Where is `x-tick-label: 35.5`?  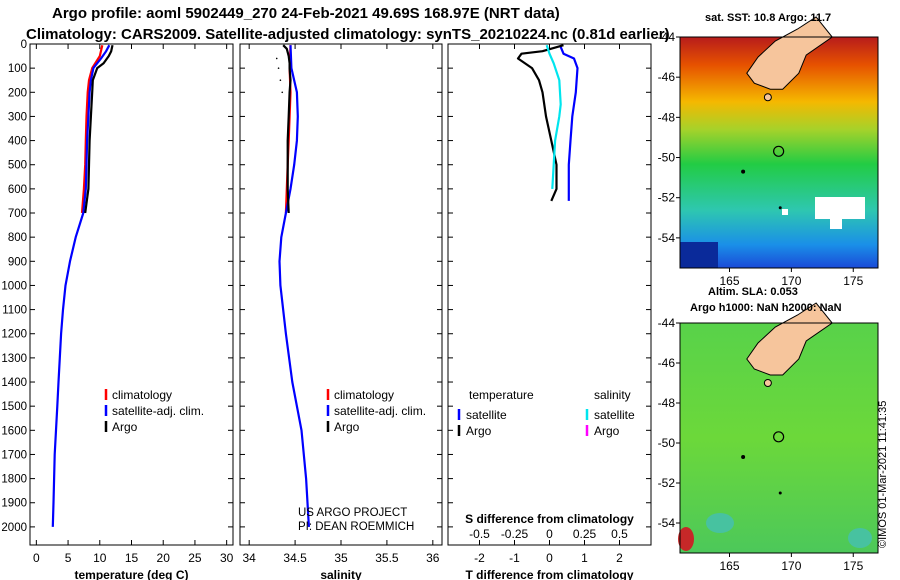
x-tick-label: 35.5 is located at coordinates (387, 558).